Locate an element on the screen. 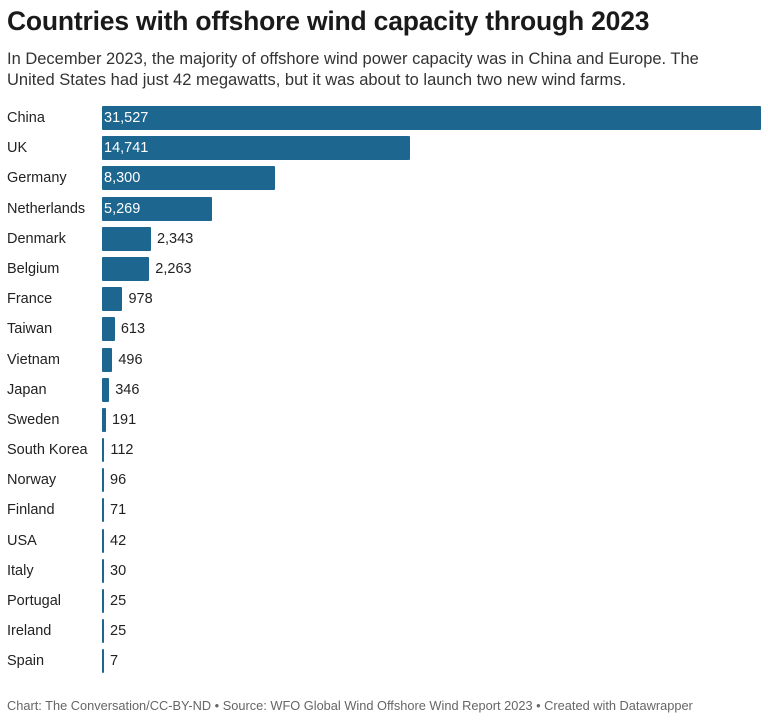 The height and width of the screenshot is (722, 768). value-label: 30 is located at coordinates (118, 570).